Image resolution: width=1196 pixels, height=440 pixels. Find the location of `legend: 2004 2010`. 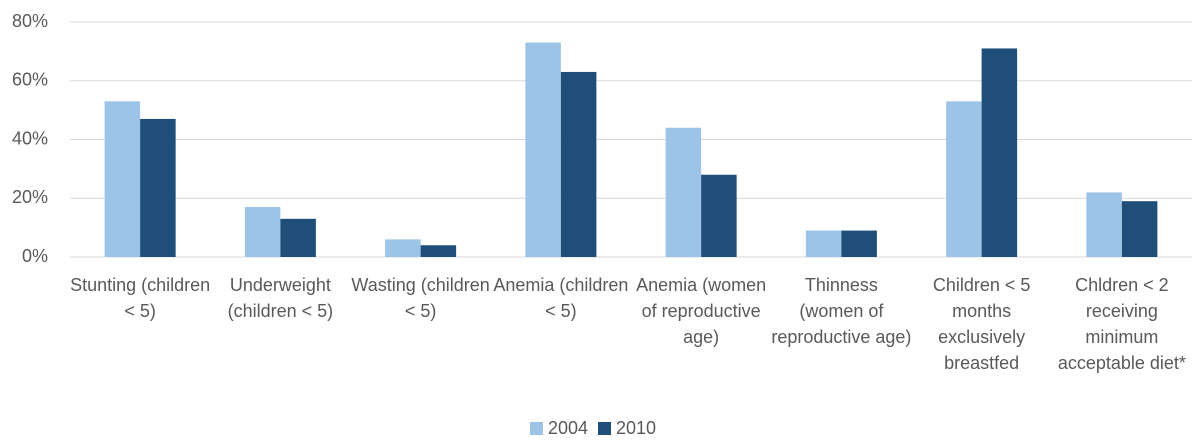

legend: 2004 2010 is located at coordinates (598, 428).